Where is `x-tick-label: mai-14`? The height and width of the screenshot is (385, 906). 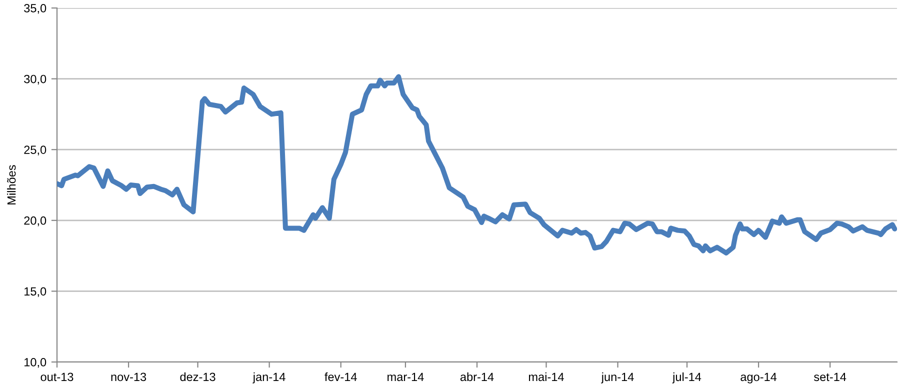
x-tick-label: mai-14 is located at coordinates (546, 377).